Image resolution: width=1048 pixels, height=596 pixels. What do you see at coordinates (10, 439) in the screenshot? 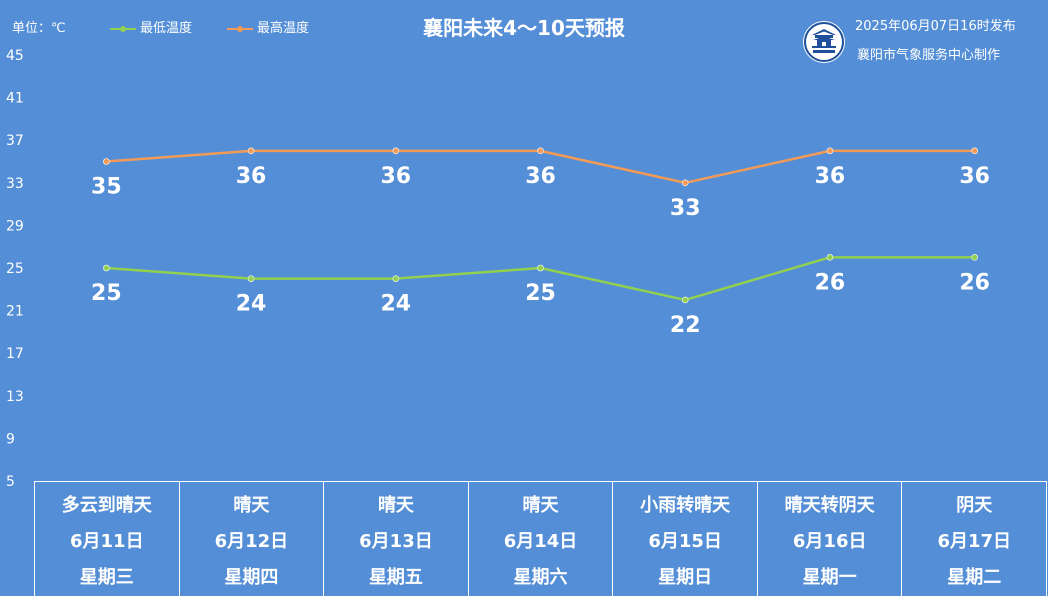
I see `y-tick-label: 9` at bounding box center [10, 439].